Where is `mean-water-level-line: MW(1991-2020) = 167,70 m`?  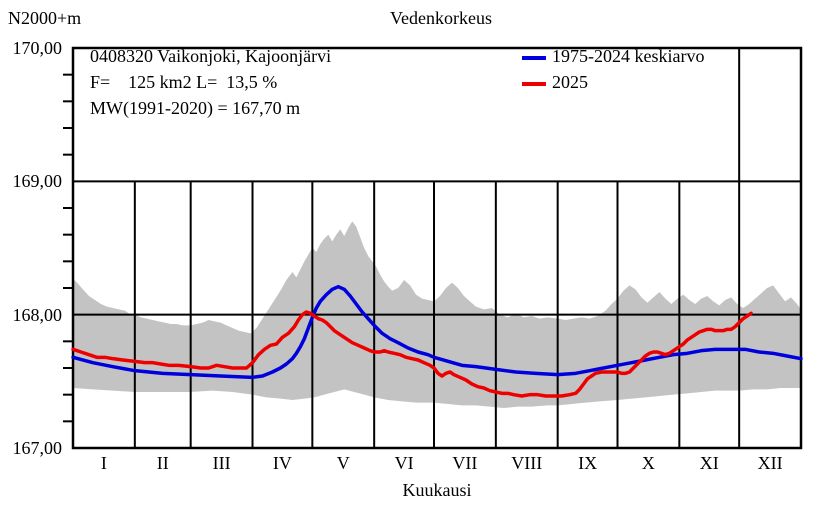
mean-water-level-line: MW(1991-2020) = 167,70 m is located at coordinates (195, 108).